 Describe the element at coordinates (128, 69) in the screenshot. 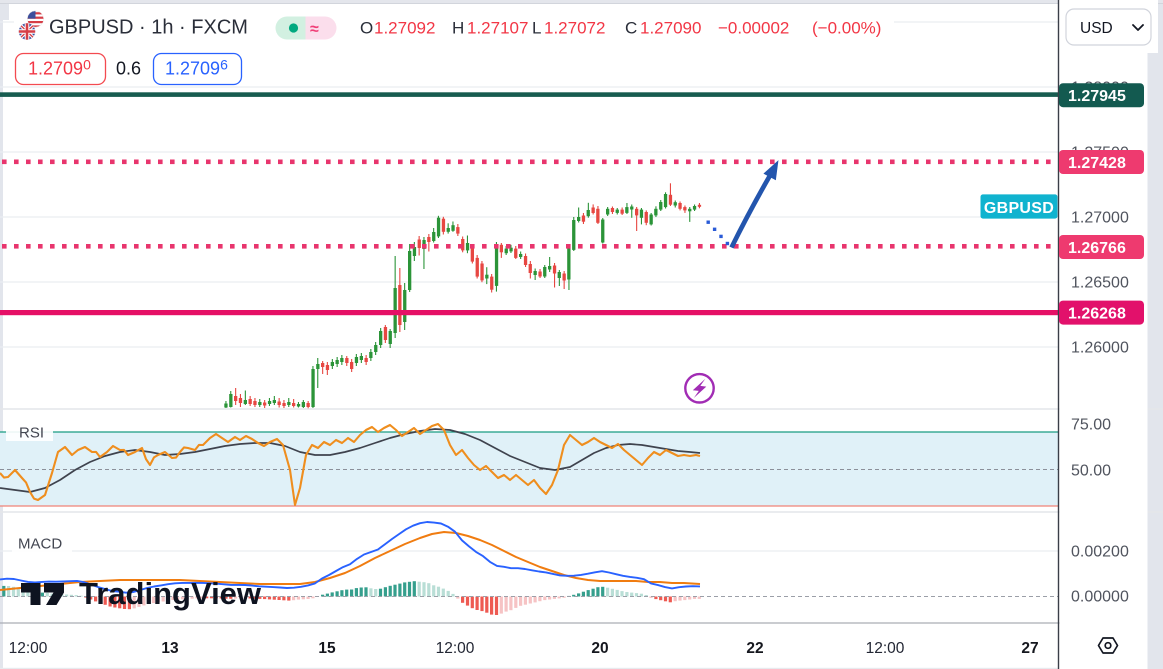

I see `svg-text: 0.6` at that location.